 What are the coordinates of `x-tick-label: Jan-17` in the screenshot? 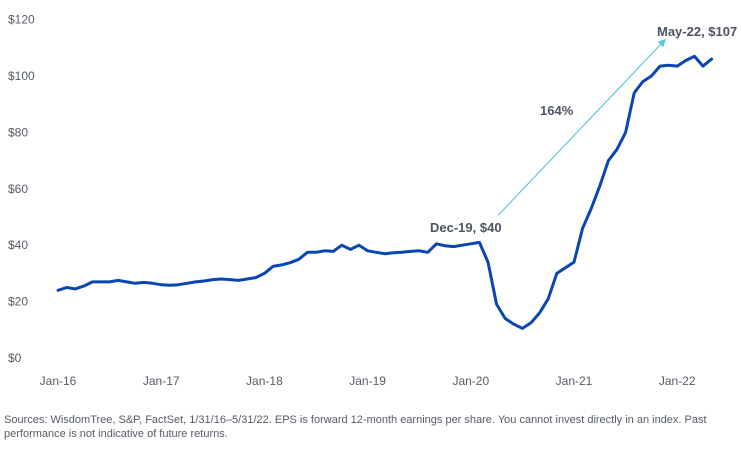 It's located at (161, 381).